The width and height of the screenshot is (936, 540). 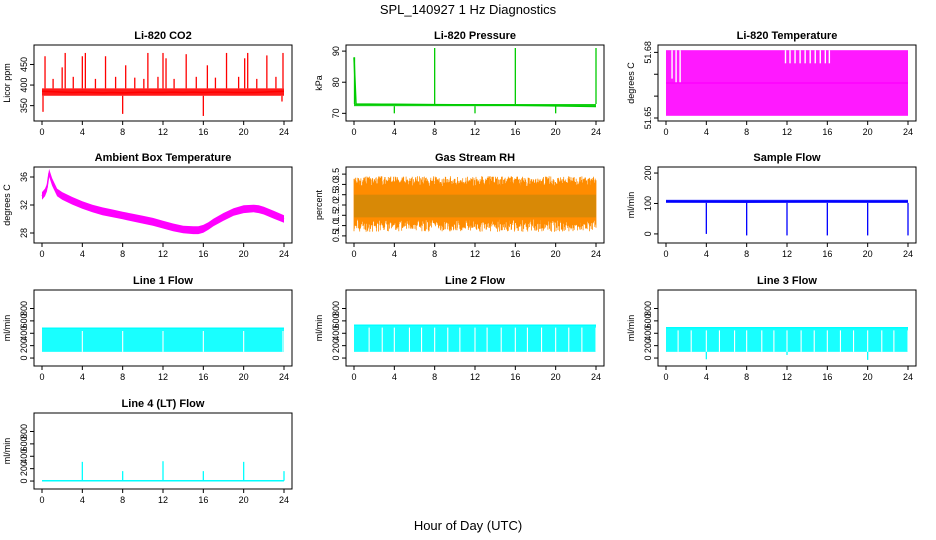 What do you see at coordinates (648, 118) in the screenshot?
I see `y-tick-label: 51.65` at bounding box center [648, 118].